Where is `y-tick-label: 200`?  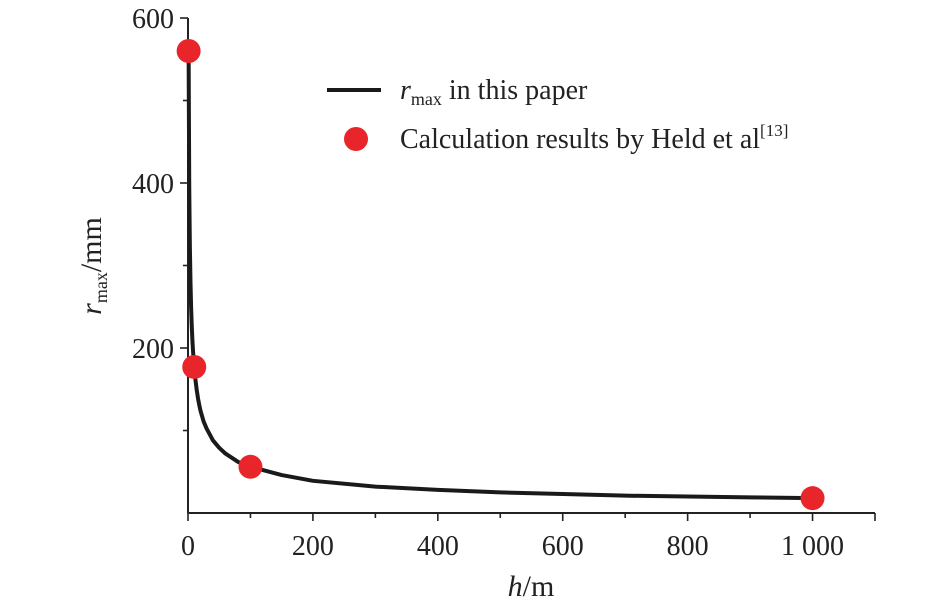
y-tick-label: 200 is located at coordinates (153, 349).